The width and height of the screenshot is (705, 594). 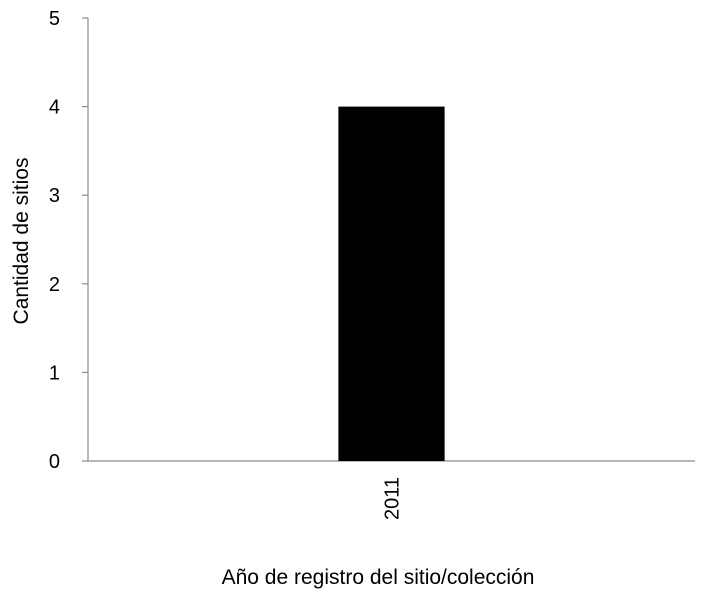 What do you see at coordinates (54, 108) in the screenshot?
I see `y-tick-label: 4` at bounding box center [54, 108].